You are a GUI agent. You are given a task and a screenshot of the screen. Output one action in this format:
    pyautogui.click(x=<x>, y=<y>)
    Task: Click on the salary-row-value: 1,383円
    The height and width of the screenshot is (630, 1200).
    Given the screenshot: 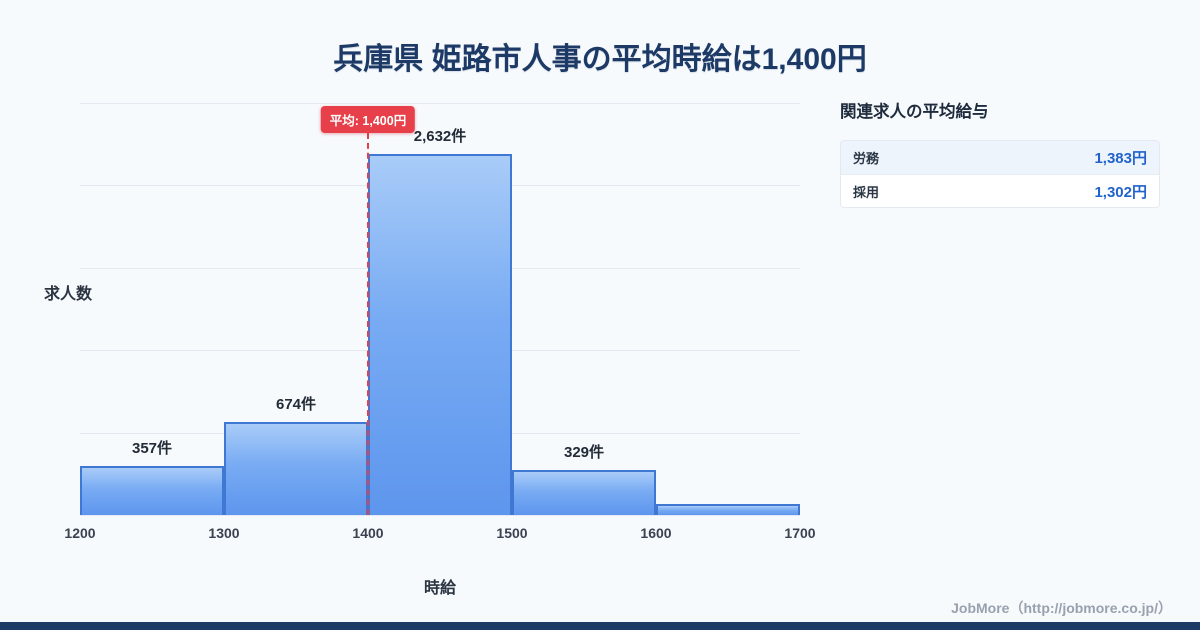 What is the action you would take?
    pyautogui.click(x=1120, y=158)
    